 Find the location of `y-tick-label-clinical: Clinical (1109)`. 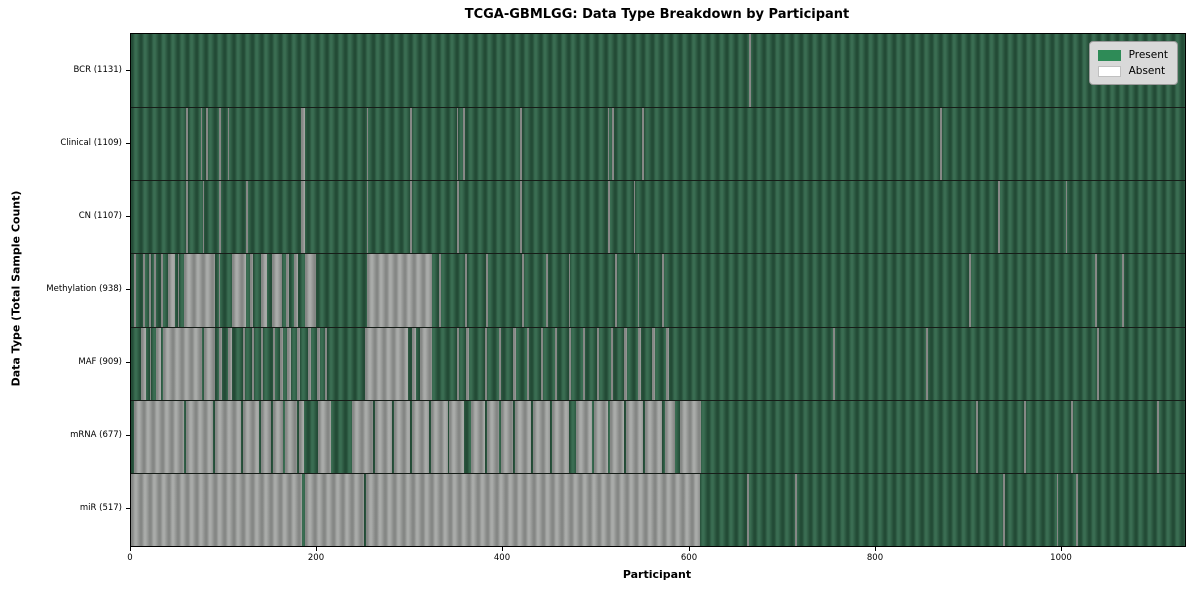

y-tick-label-clinical: Clinical (1109) is located at coordinates (91, 143).